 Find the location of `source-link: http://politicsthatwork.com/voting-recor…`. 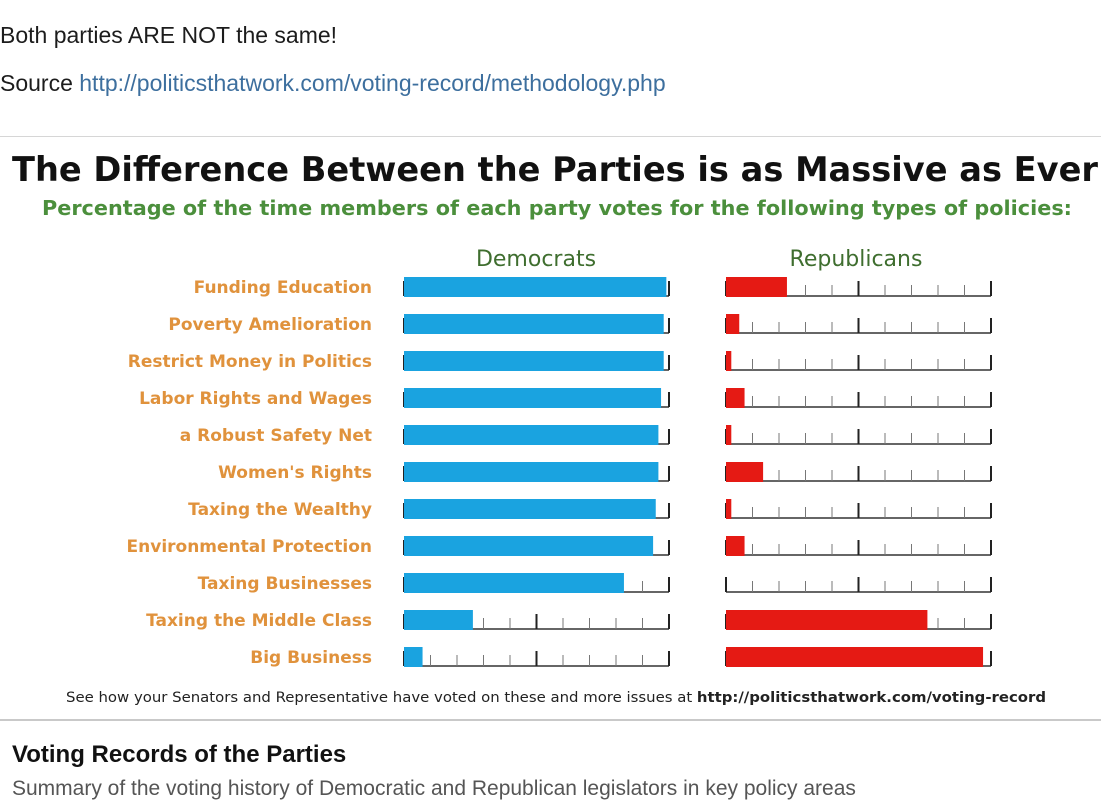

source-link: http://politicsthatwork.com/voting-recor… is located at coordinates (372, 83).